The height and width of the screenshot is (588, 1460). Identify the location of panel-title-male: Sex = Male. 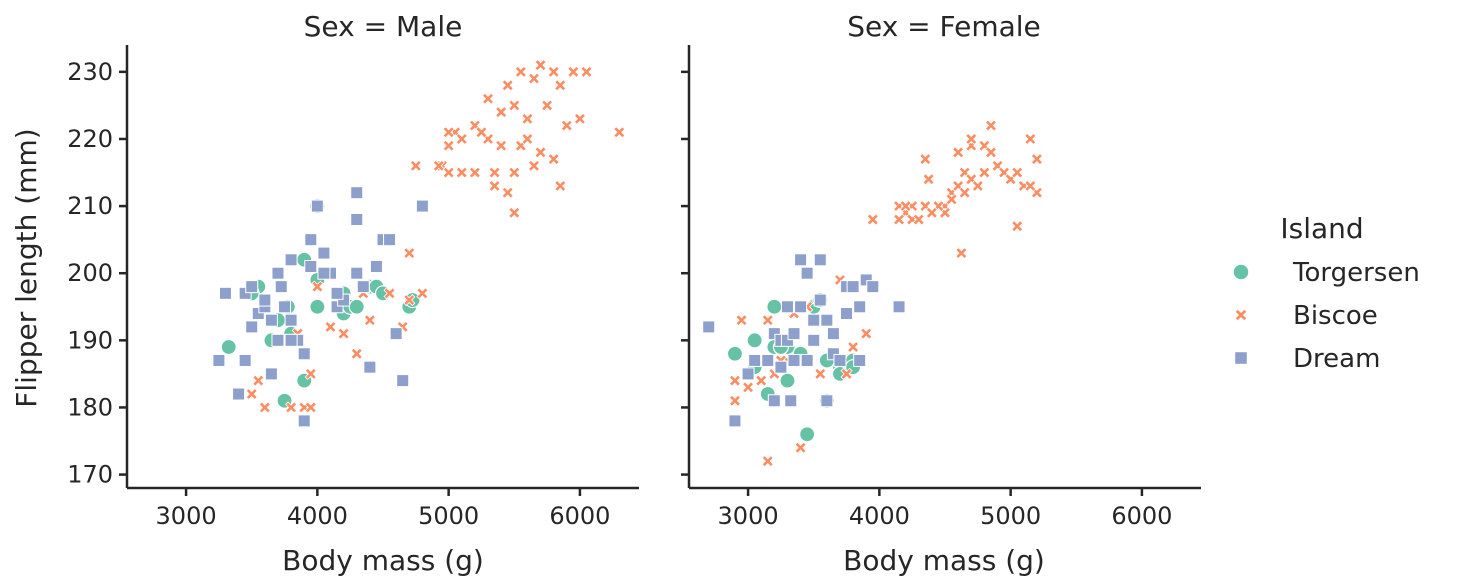
(383, 26).